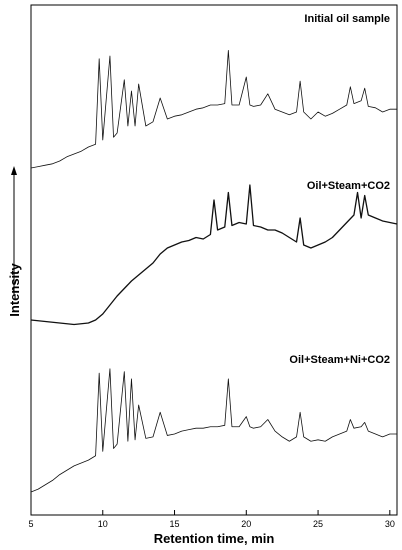  What do you see at coordinates (246, 524) in the screenshot?
I see `x-tick-label: 20` at bounding box center [246, 524].